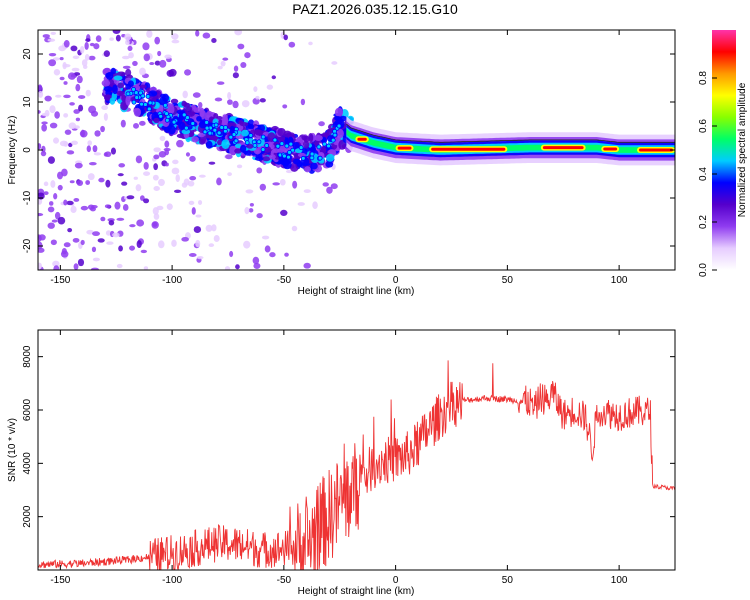 Image resolution: width=750 pixels, height=600 pixels. Describe the element at coordinates (27, 197) in the screenshot. I see `spectrogram-y-tick-label: -10` at that location.